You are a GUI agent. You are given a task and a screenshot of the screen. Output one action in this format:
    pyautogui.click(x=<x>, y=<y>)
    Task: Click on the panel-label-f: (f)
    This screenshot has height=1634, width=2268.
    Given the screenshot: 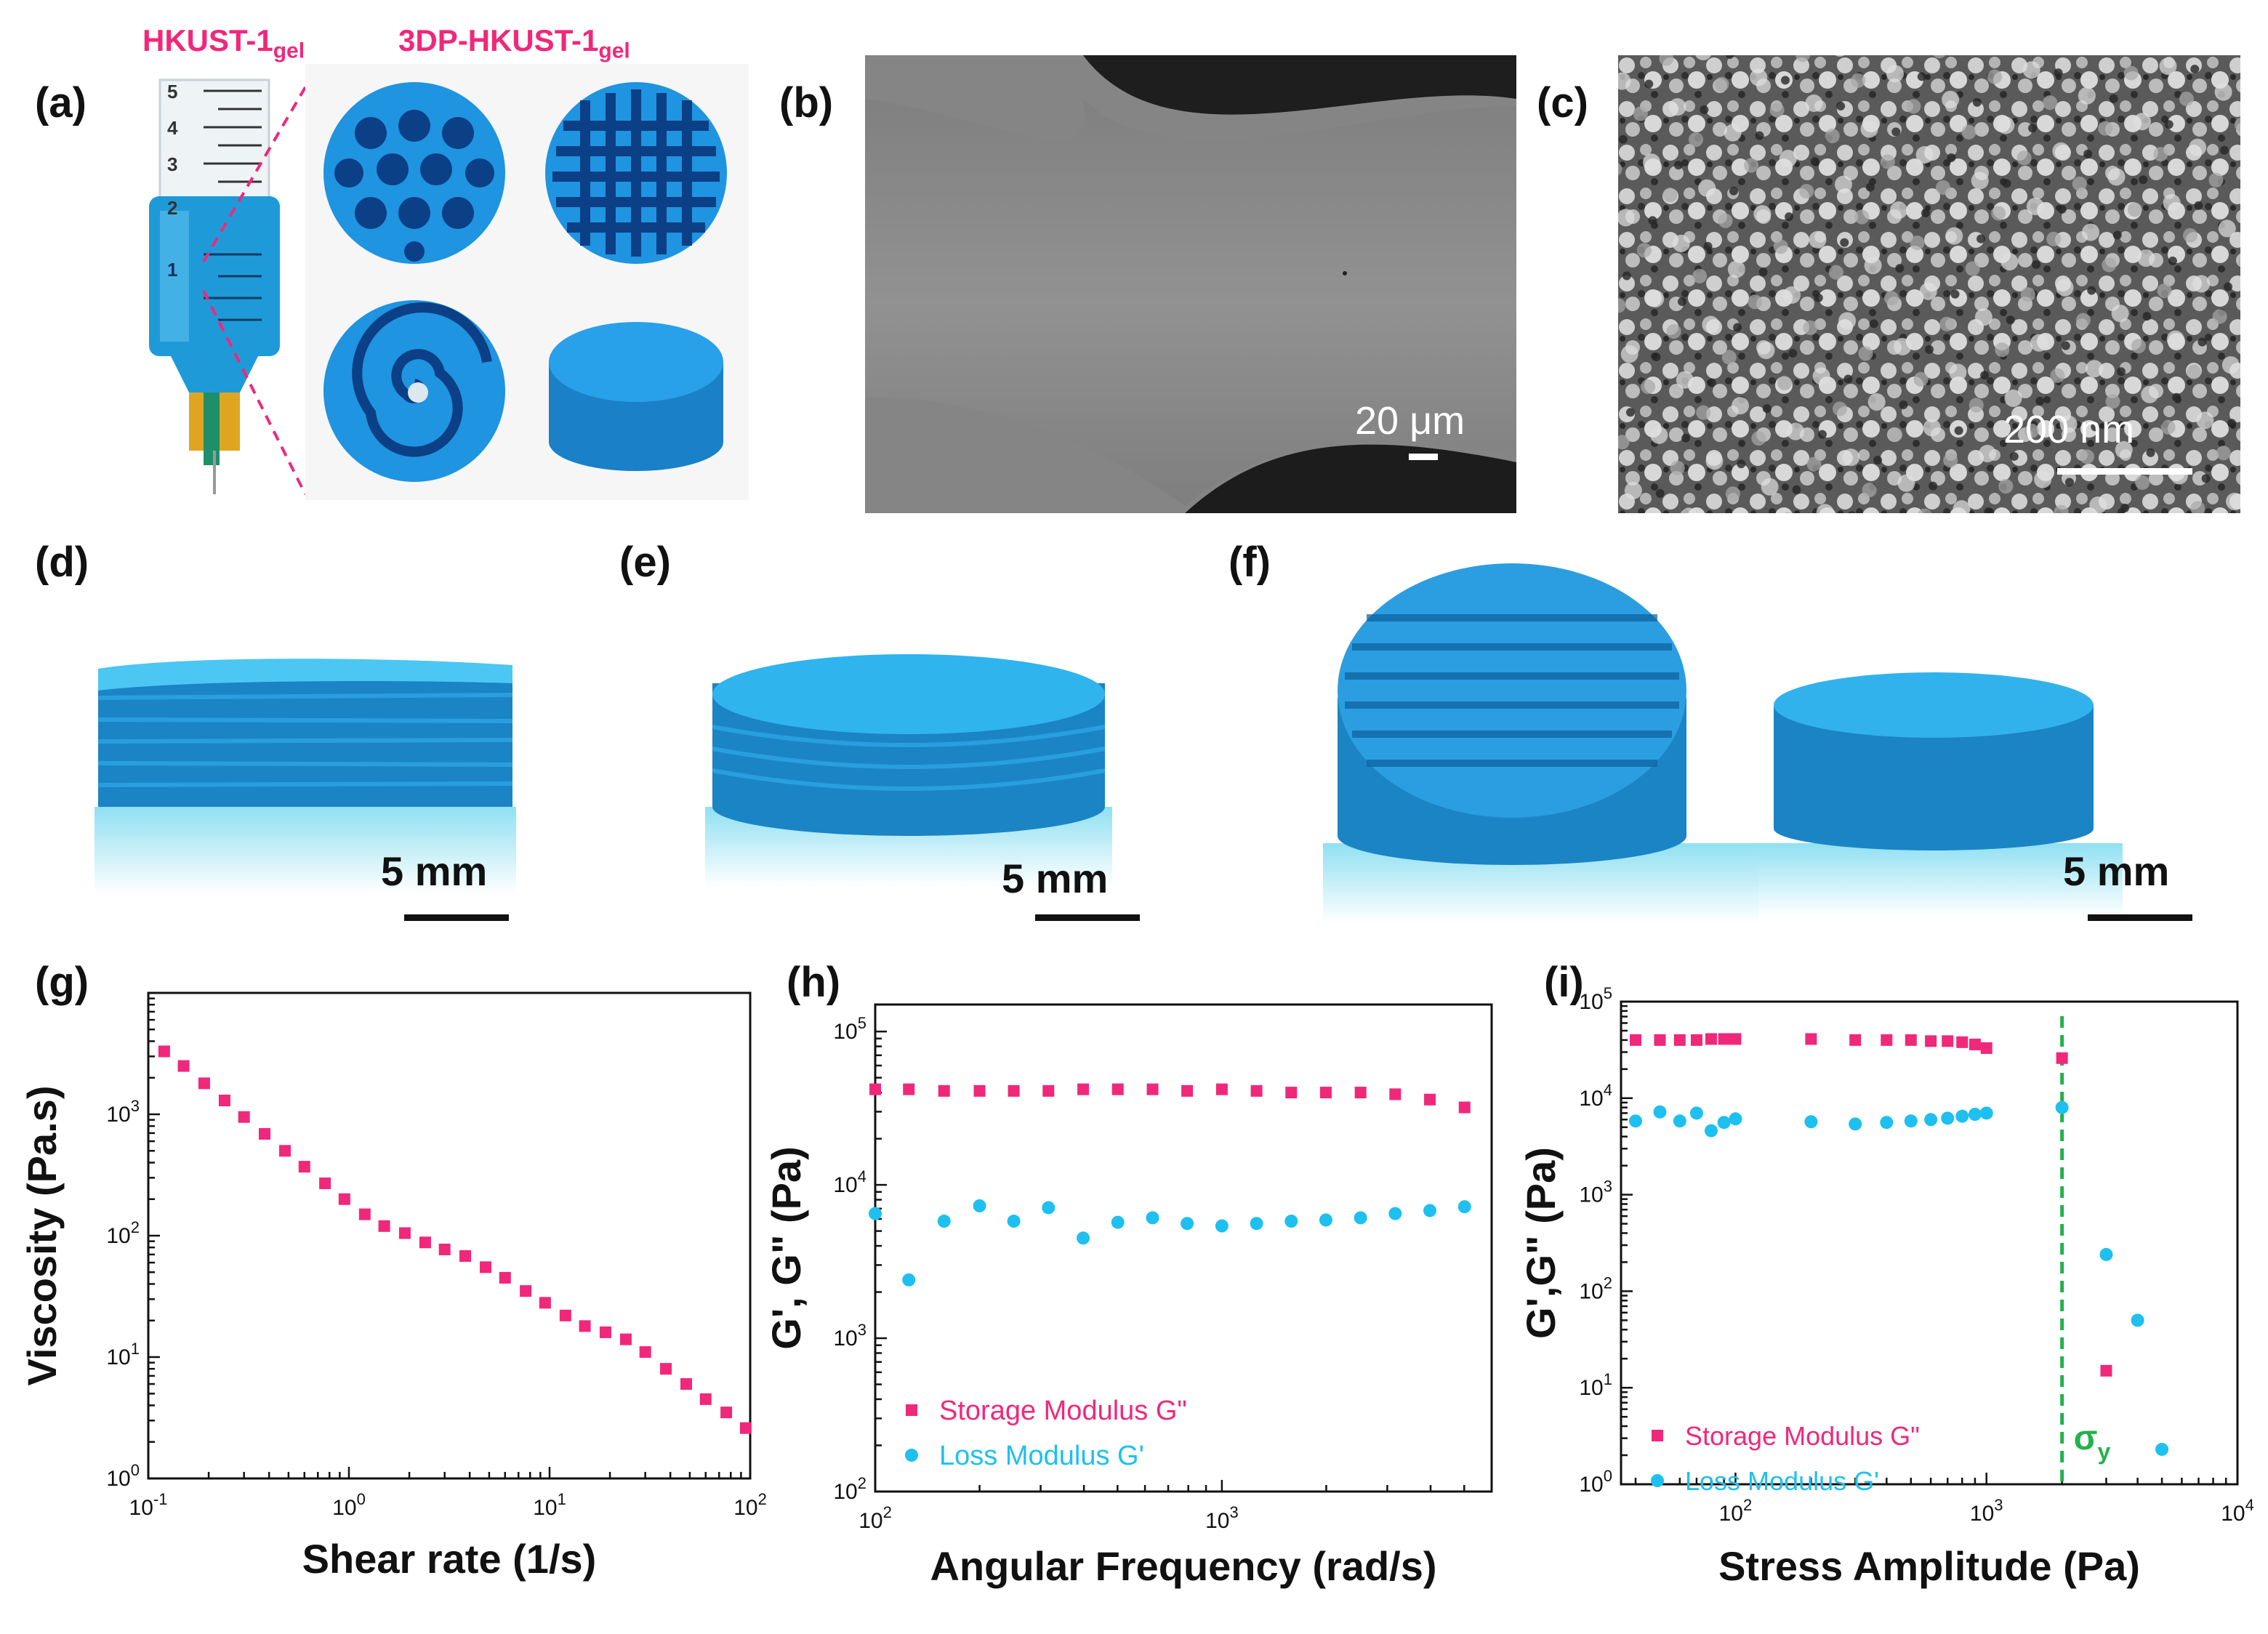 What is the action you would take?
    pyautogui.click(x=1249, y=562)
    